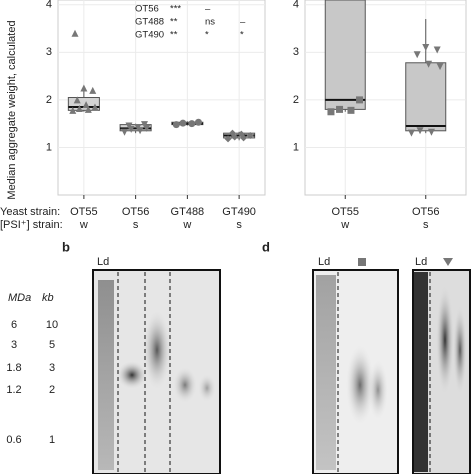 The width and height of the screenshot is (474, 474). What do you see at coordinates (52, 368) in the screenshot?
I see `marker-kb: 3` at bounding box center [52, 368].